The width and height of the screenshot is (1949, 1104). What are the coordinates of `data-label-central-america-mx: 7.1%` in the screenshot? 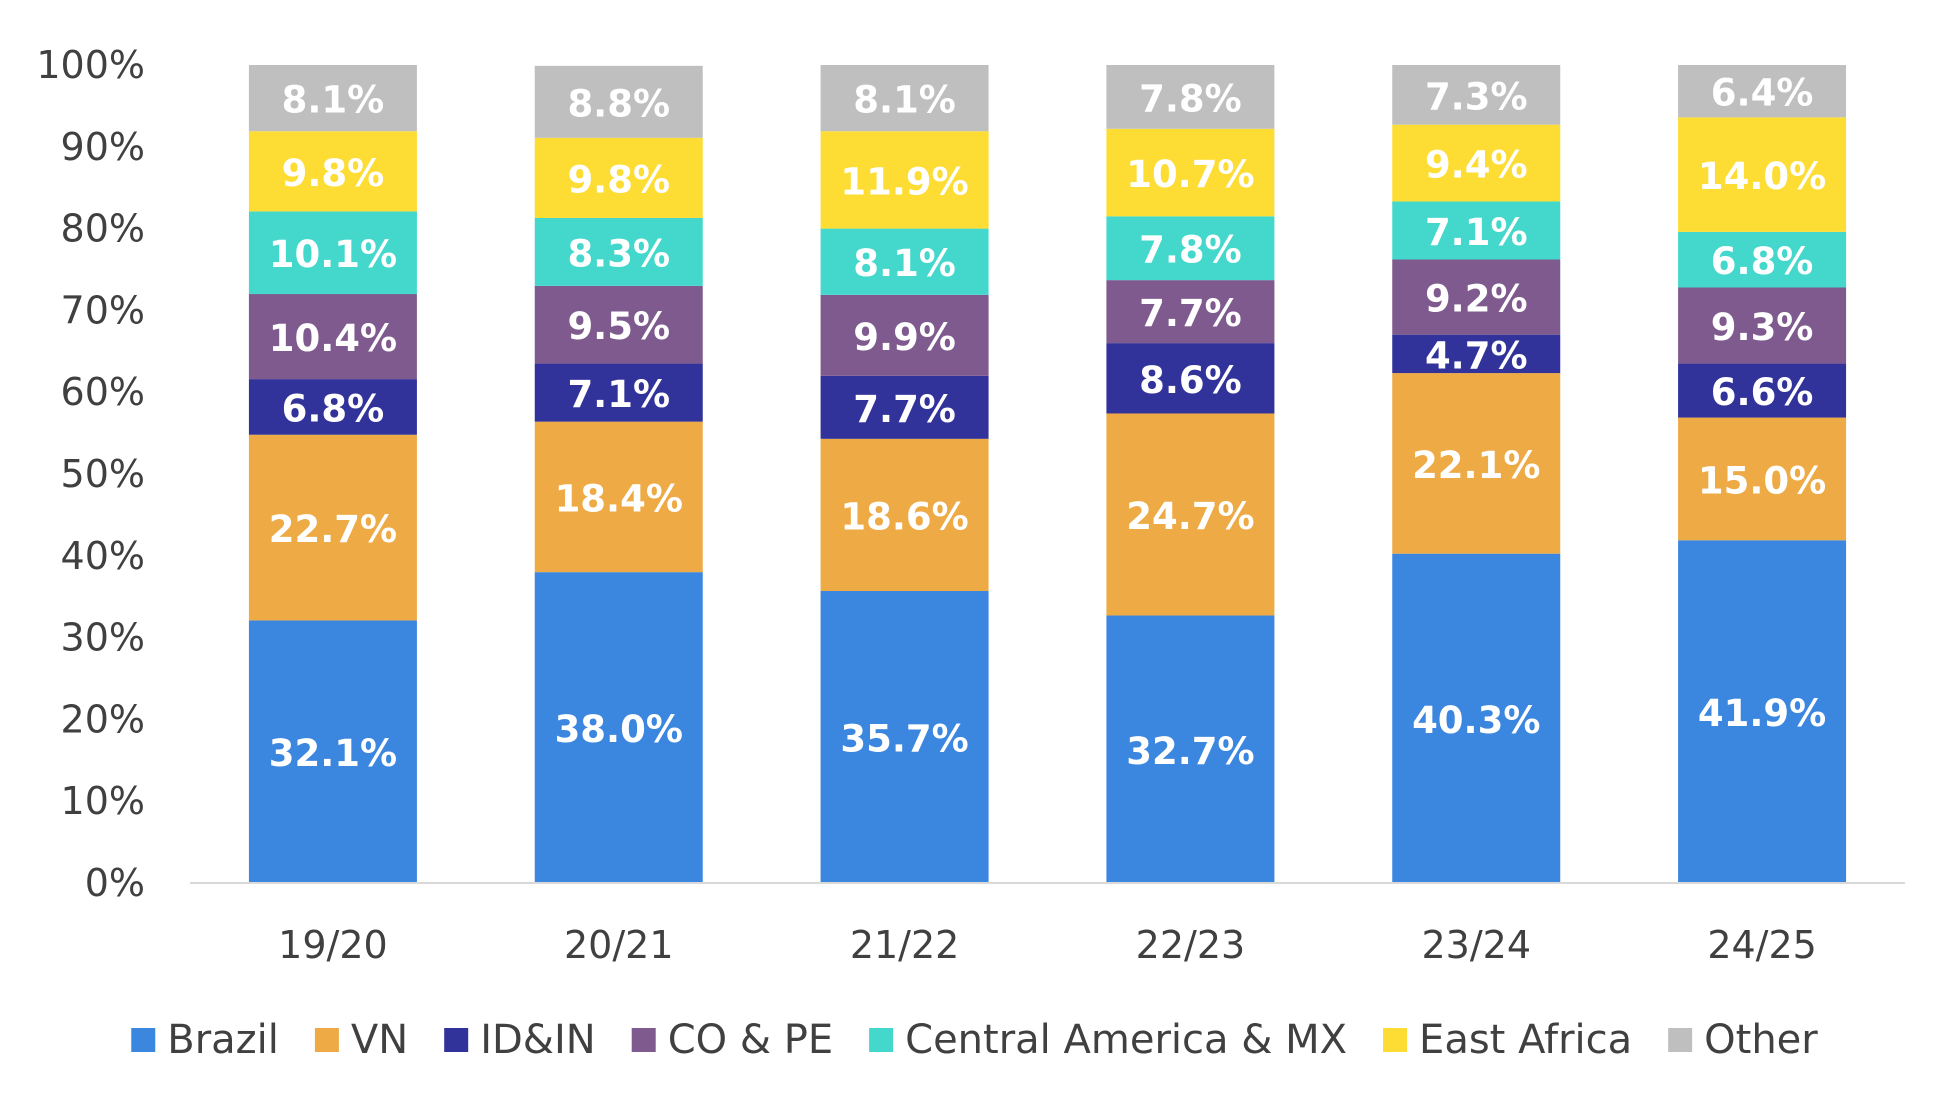 It's located at (1476, 232).